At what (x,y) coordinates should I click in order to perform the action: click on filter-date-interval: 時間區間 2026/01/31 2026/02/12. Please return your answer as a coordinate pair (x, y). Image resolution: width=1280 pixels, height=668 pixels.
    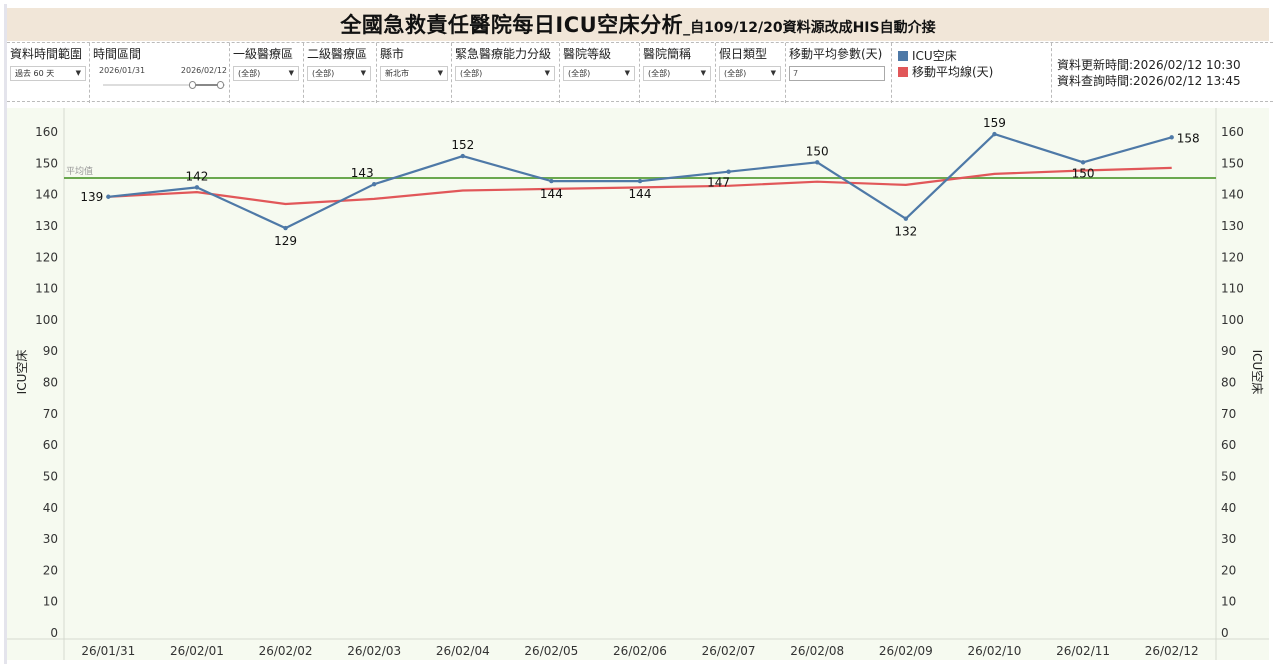
    Looking at the image, I should click on (160, 73).